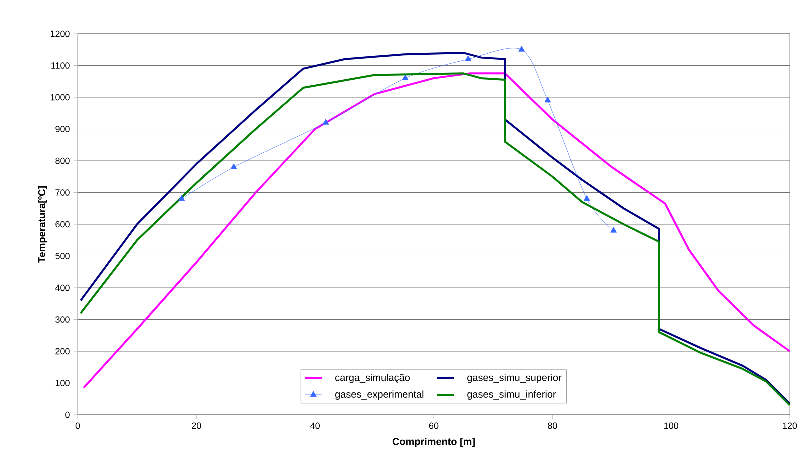 The height and width of the screenshot is (472, 808). Describe the element at coordinates (315, 426) in the screenshot. I see `x-tick-label: 40` at that location.